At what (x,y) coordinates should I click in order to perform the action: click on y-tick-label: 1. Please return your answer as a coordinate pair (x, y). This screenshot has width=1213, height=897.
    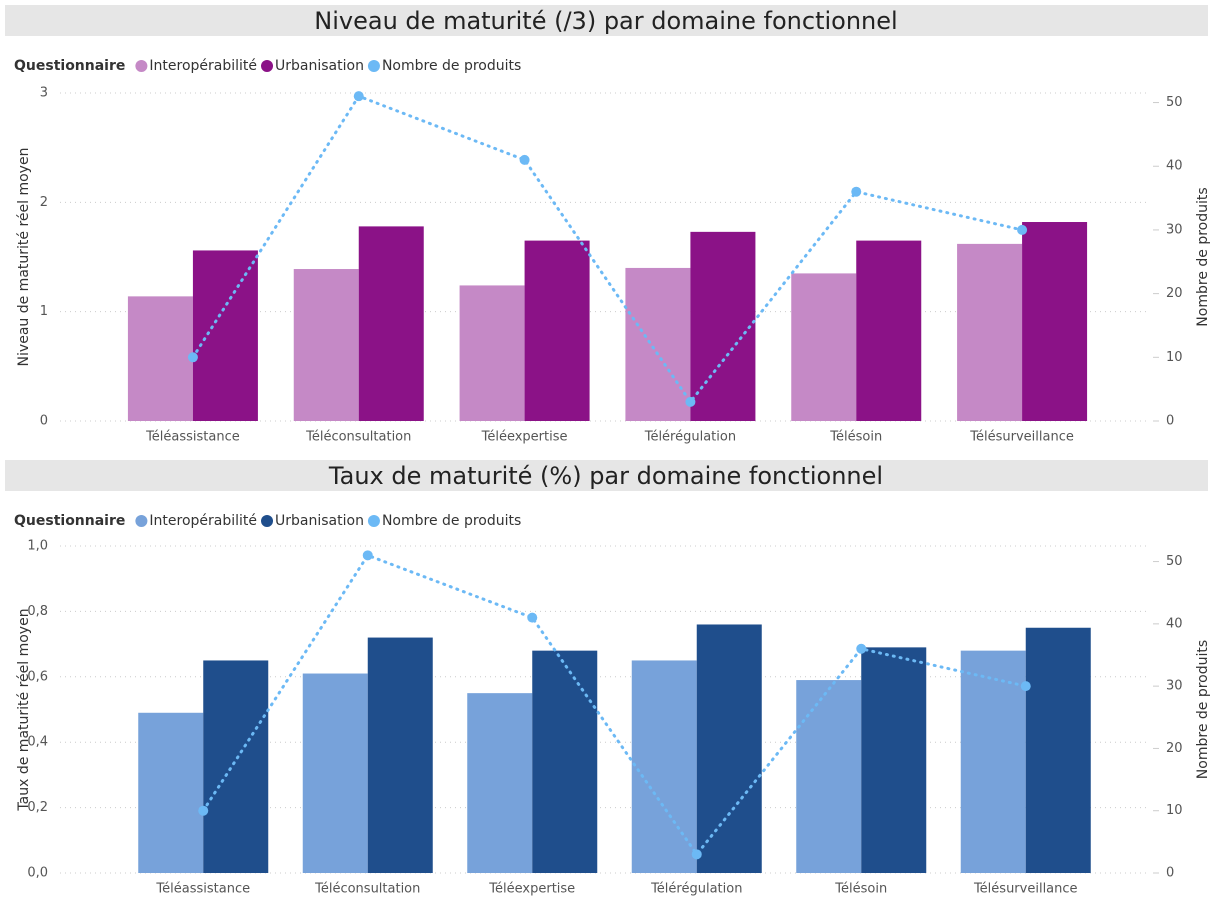
    Looking at the image, I should click on (44, 311).